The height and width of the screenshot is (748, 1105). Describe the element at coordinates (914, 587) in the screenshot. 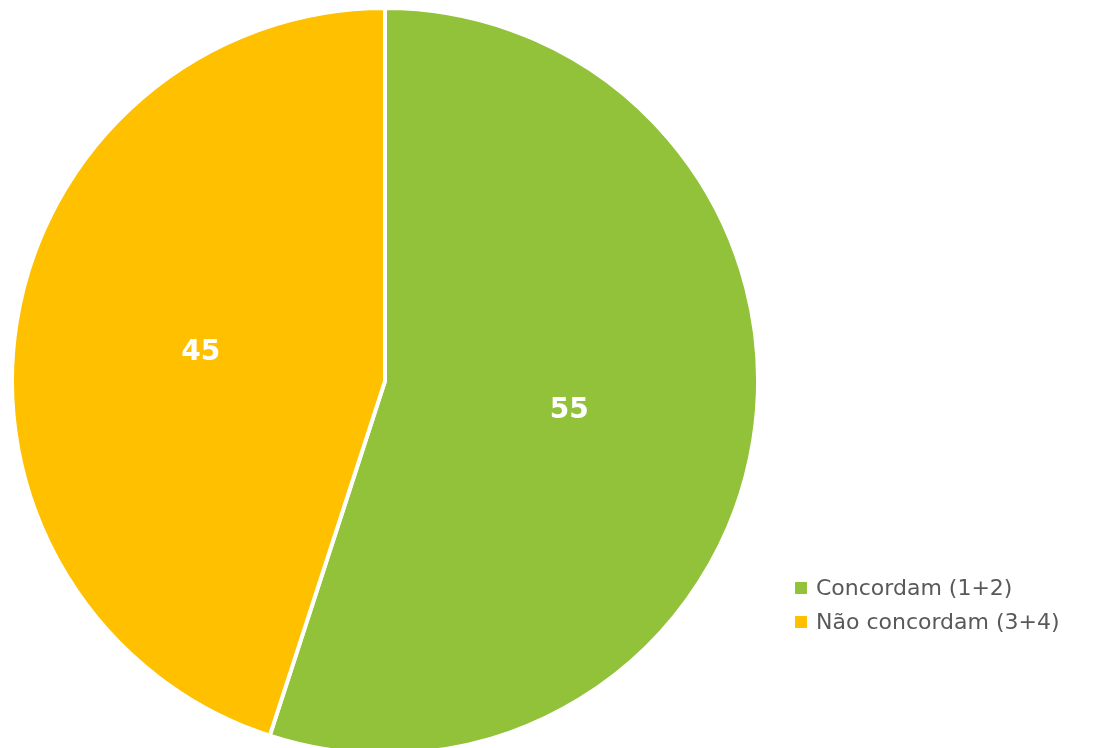

I see `legend-label: Concordam (1+2)` at that location.